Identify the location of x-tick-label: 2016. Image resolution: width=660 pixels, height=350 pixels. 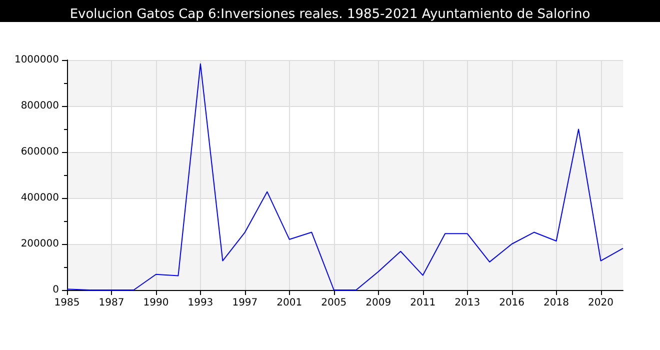
(512, 303).